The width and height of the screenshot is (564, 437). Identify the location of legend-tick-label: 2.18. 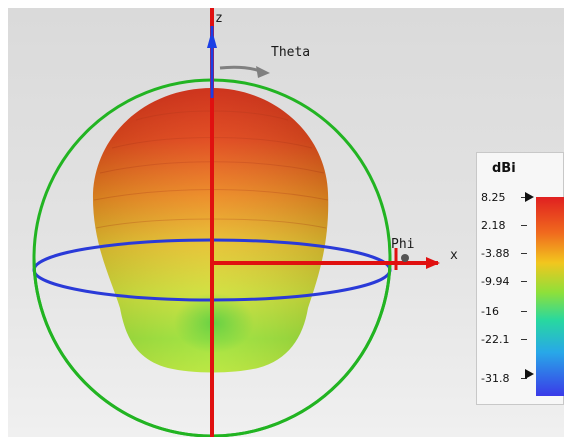
(493, 225).